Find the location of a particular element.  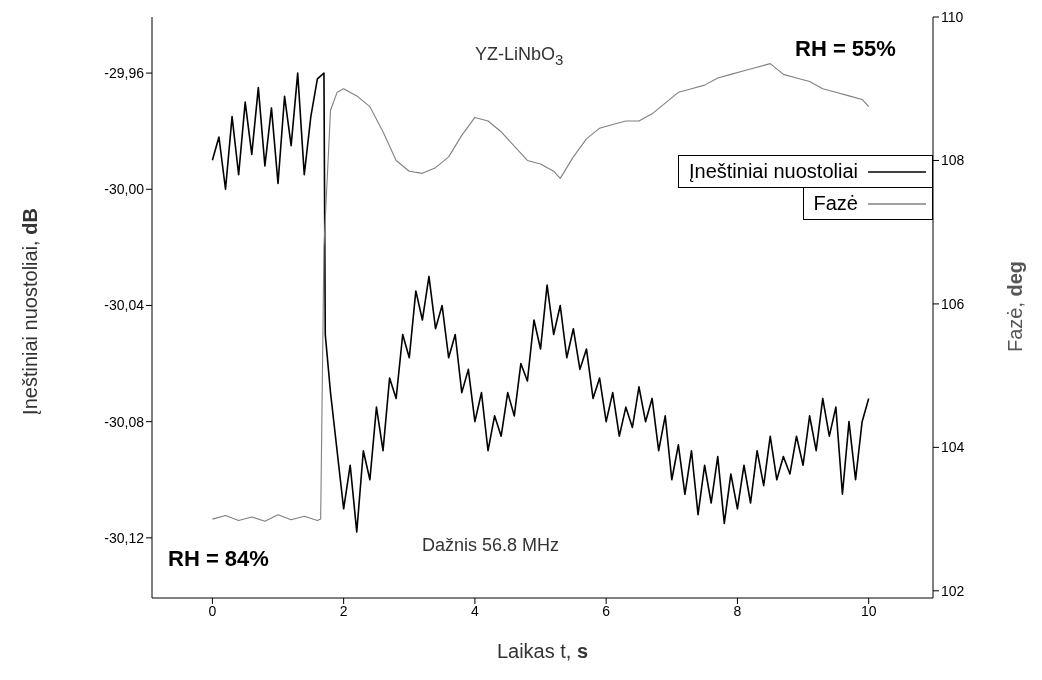

y-axis-title: Įneštiniai nuostoliai, dB is located at coordinates (29, 311).